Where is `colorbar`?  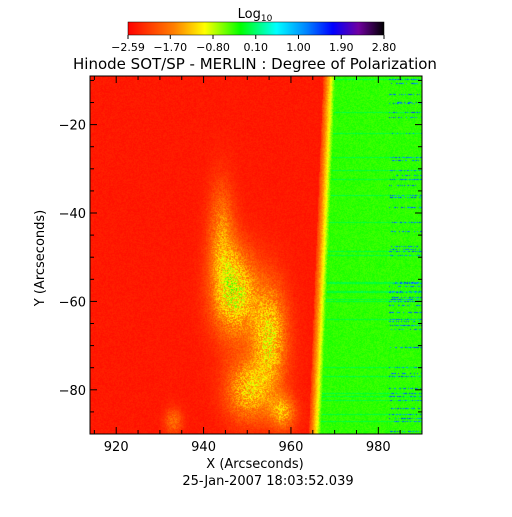
colorbar is located at coordinates (256, 28).